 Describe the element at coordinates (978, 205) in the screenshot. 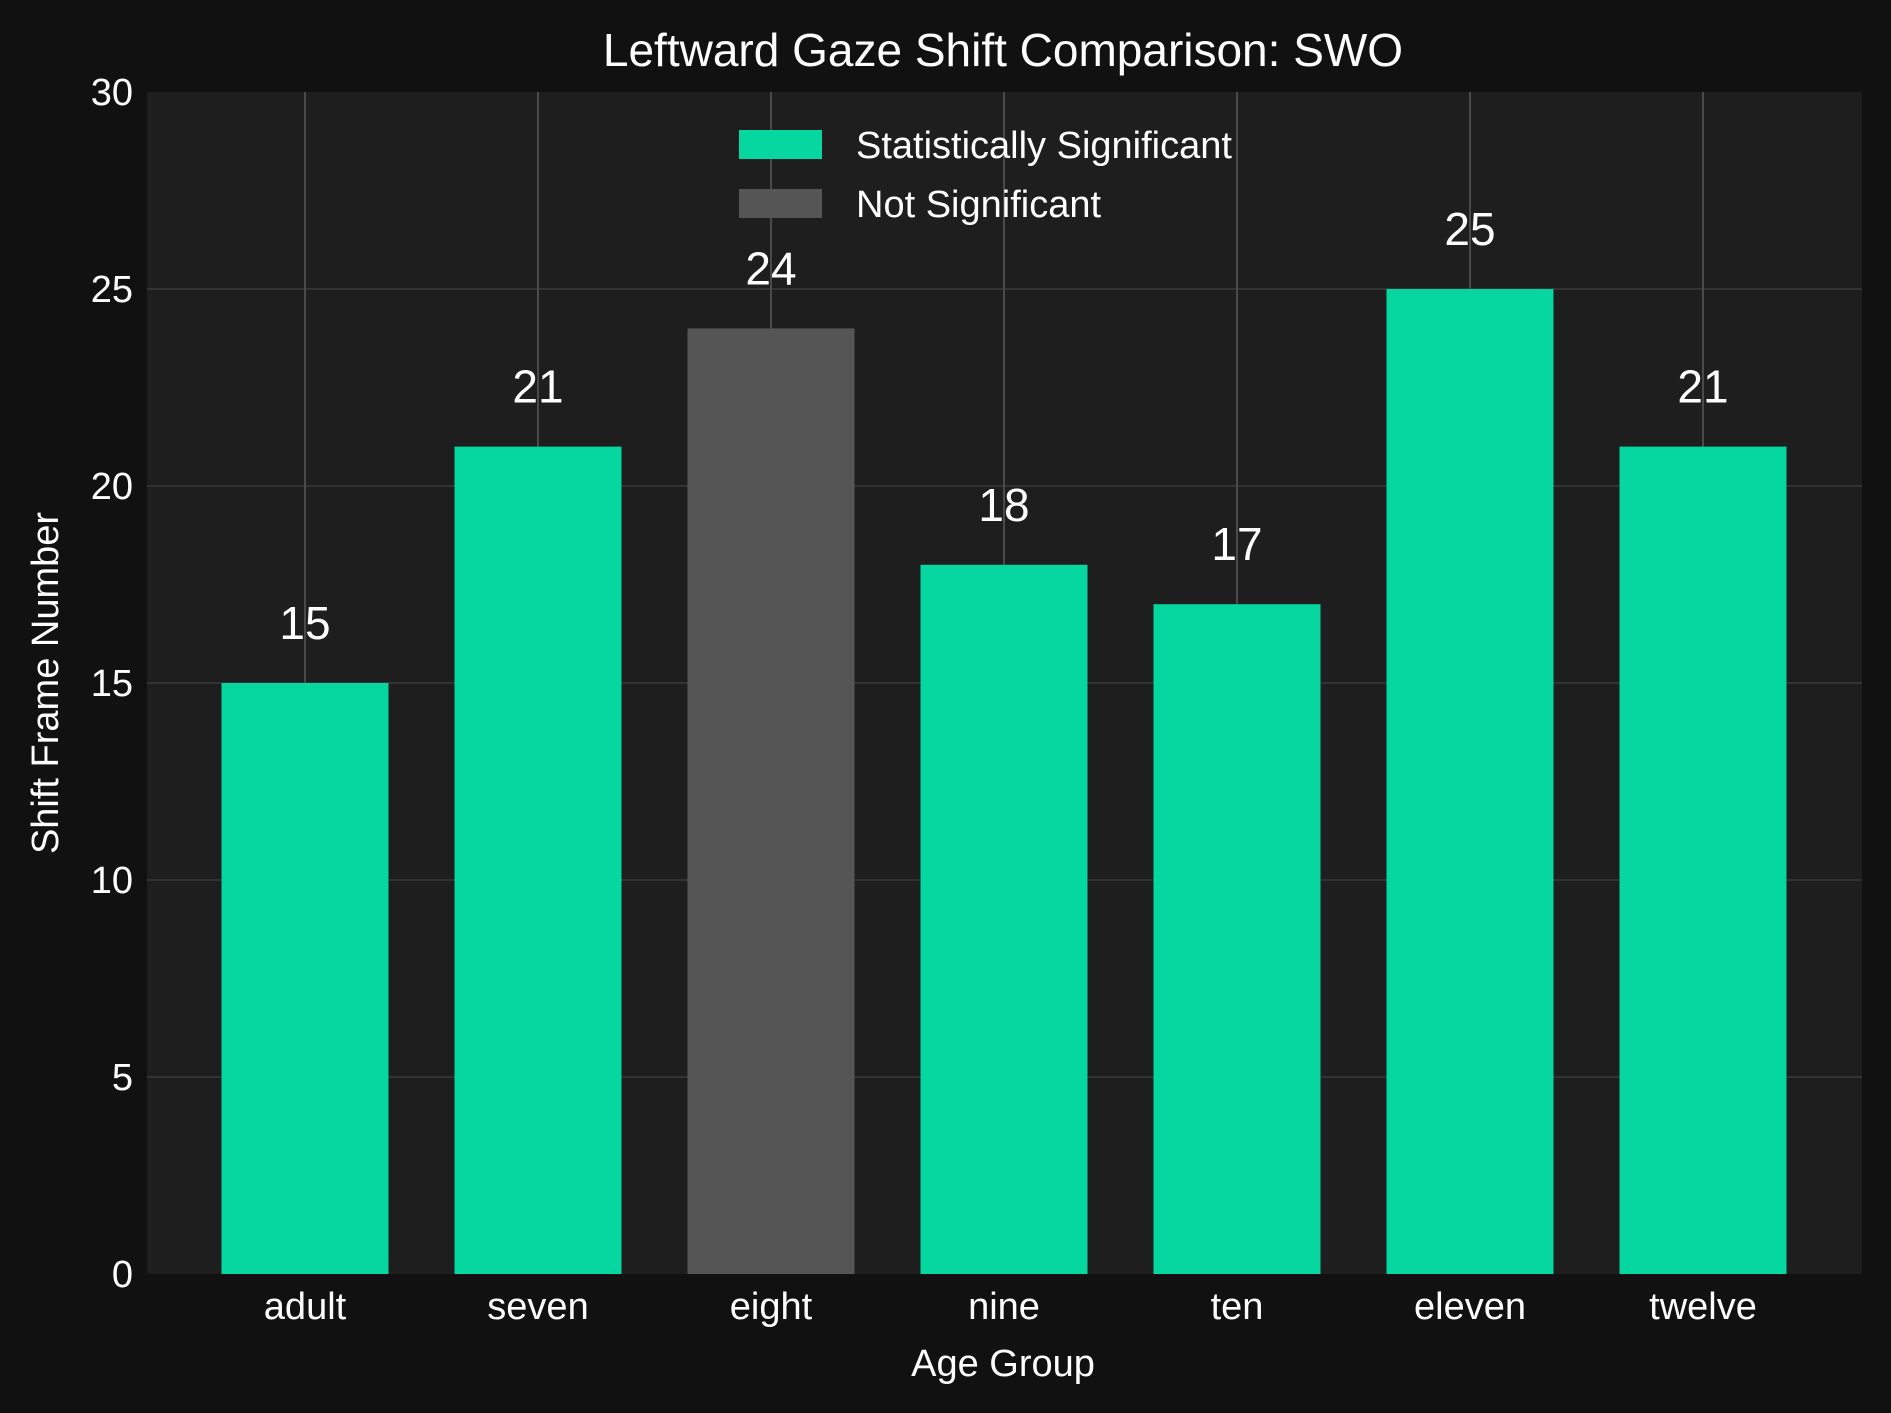

I see `legend-label-not-significant: Not Significant` at that location.